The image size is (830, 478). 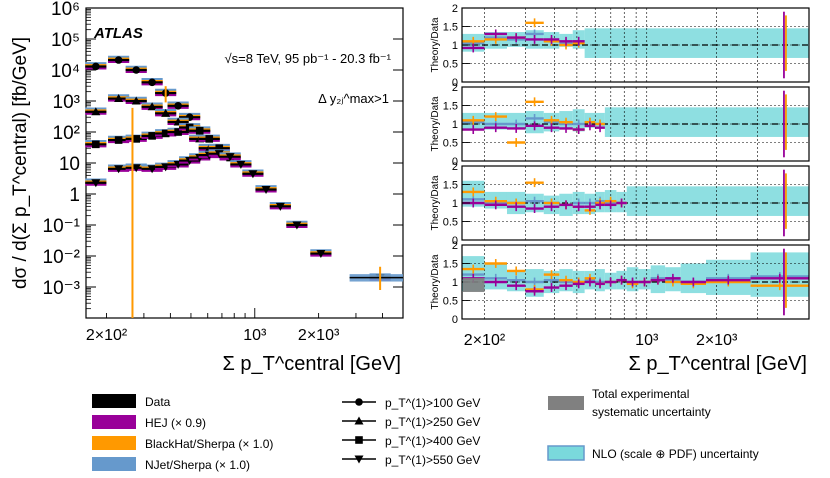 What do you see at coordinates (432, 460) in the screenshot?
I see `legend-marker-label: p_T^(1)>550 GeV` at bounding box center [432, 460].